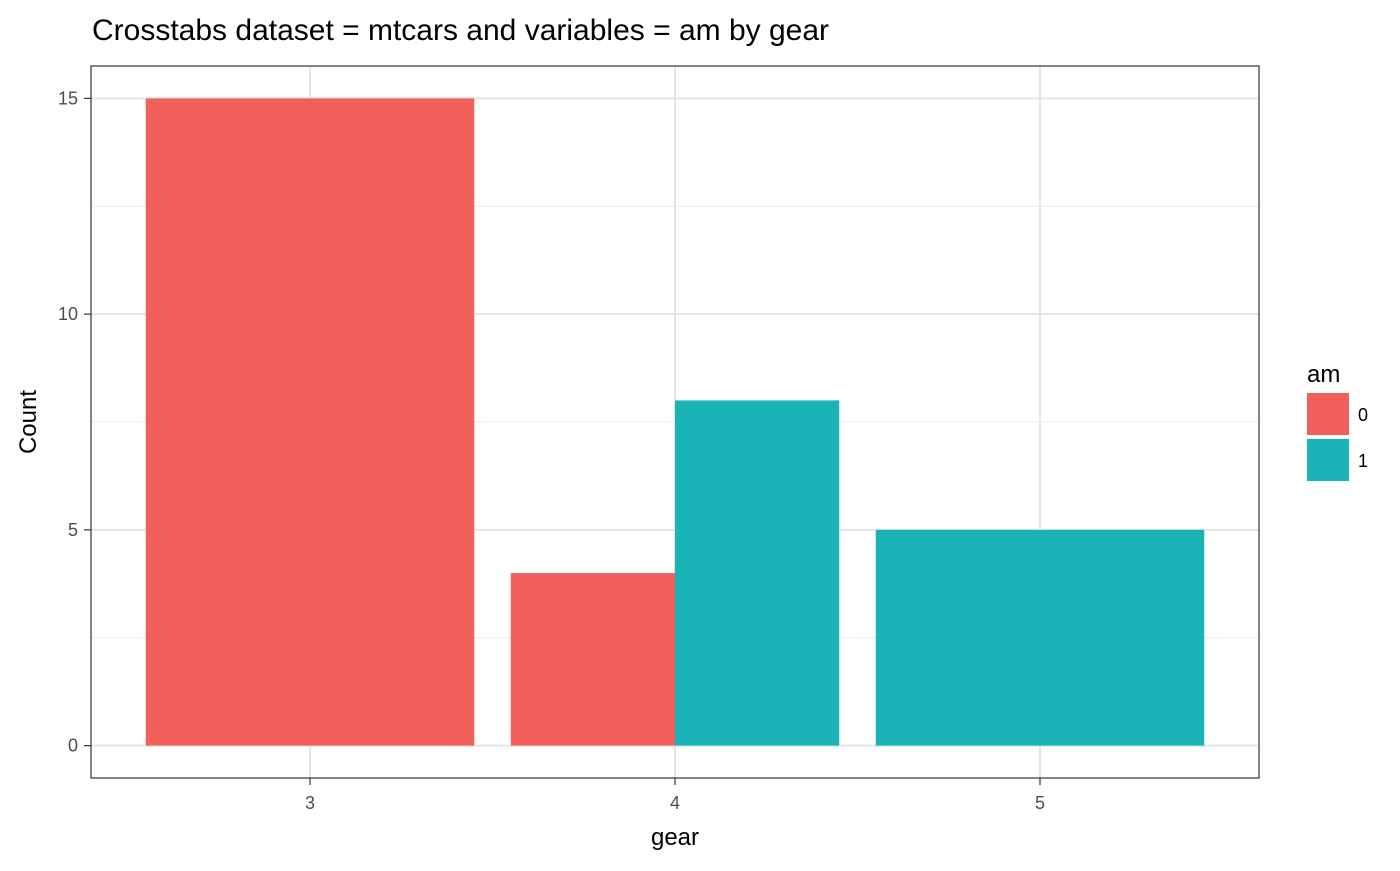 The height and width of the screenshot is (871, 1400). Describe the element at coordinates (675, 837) in the screenshot. I see `x-axis-title: gear` at that location.